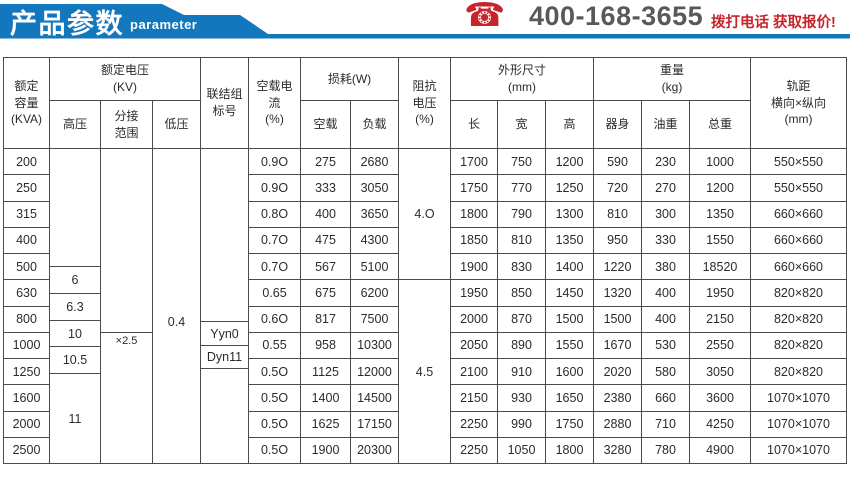  What do you see at coordinates (27, 162) in the screenshot?
I see `cell-rated-capacity-row1: 200` at bounding box center [27, 162].